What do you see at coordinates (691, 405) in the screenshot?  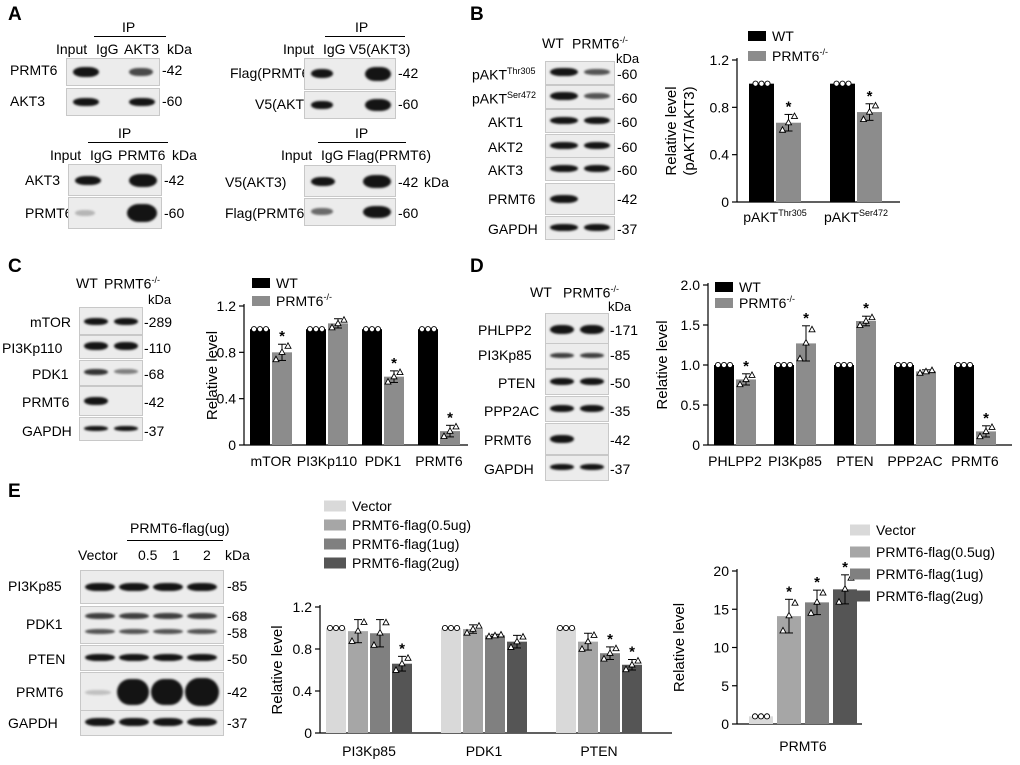 I see `y-tick-label: 0.5` at bounding box center [691, 405].